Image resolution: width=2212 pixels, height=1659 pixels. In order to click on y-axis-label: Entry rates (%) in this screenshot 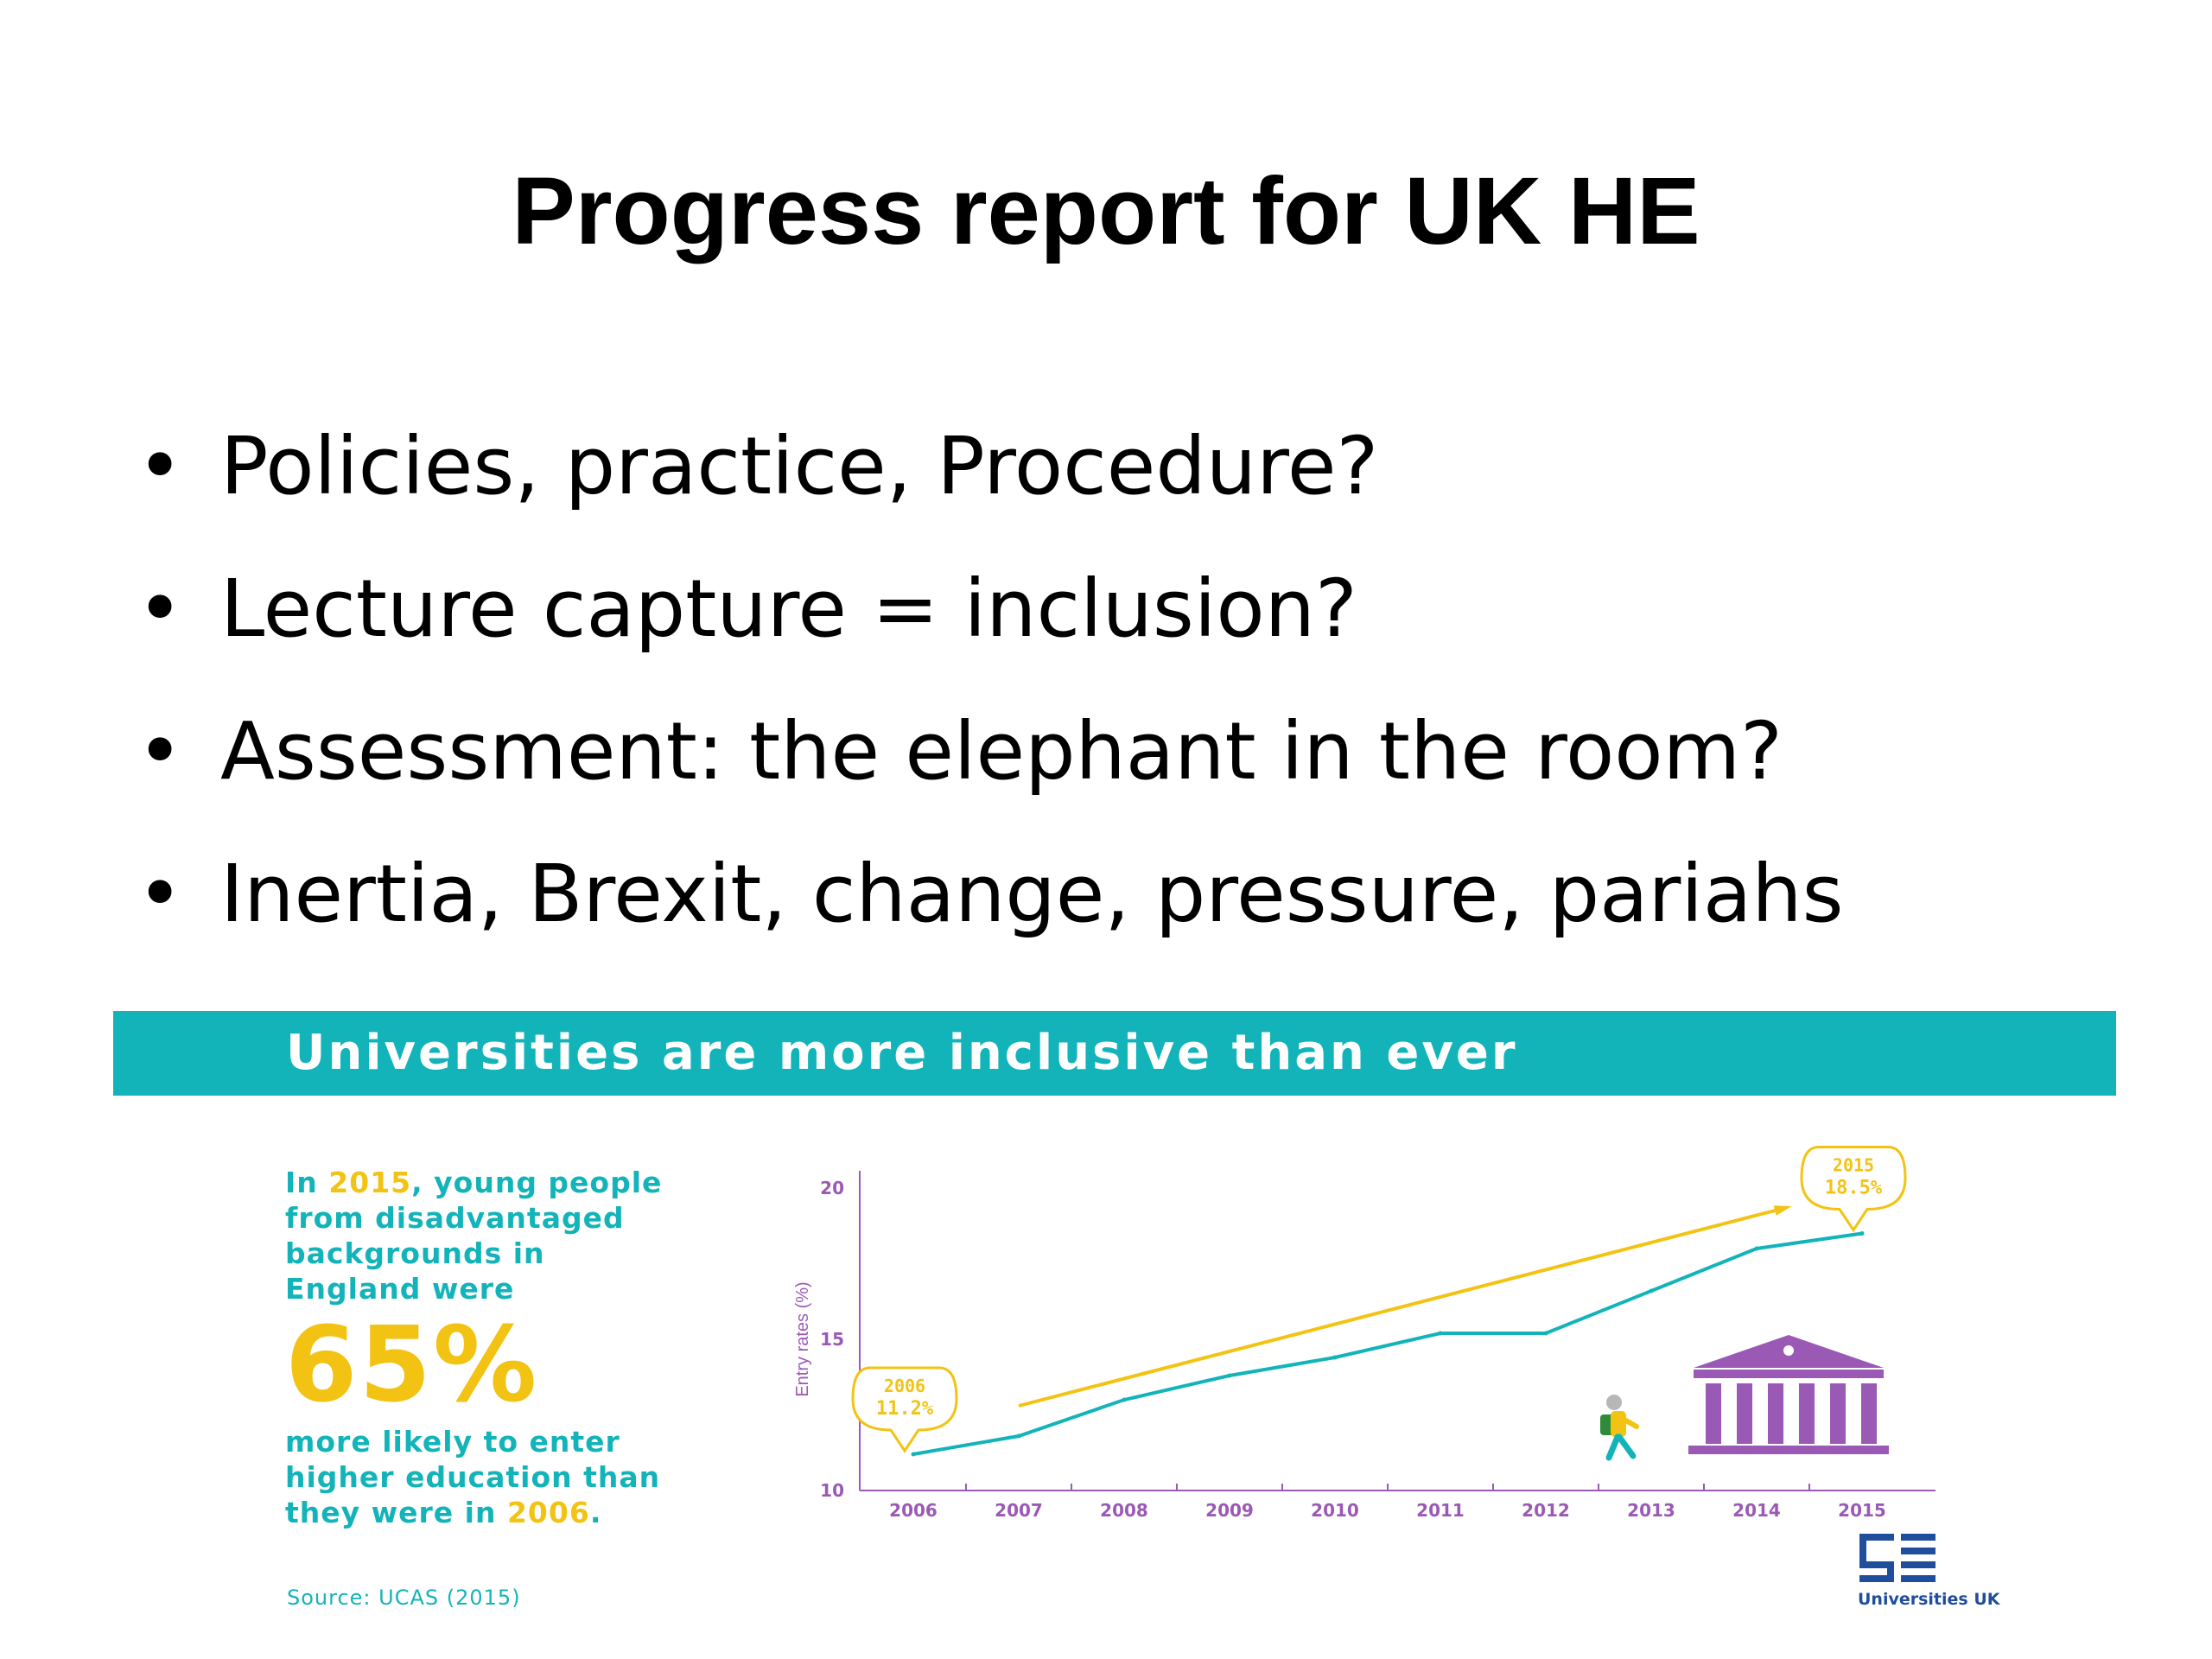, I will do `click(802, 1338)`.